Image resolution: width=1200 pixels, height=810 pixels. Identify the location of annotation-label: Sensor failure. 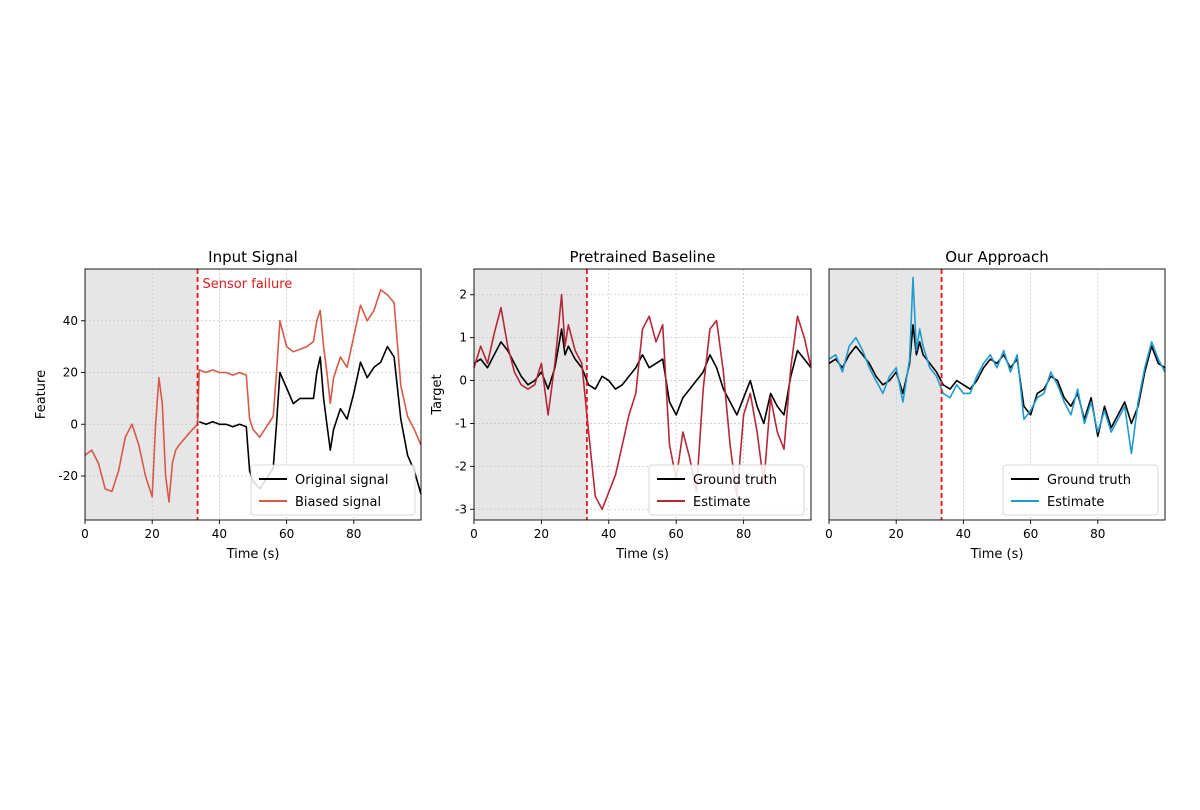
(248, 284).